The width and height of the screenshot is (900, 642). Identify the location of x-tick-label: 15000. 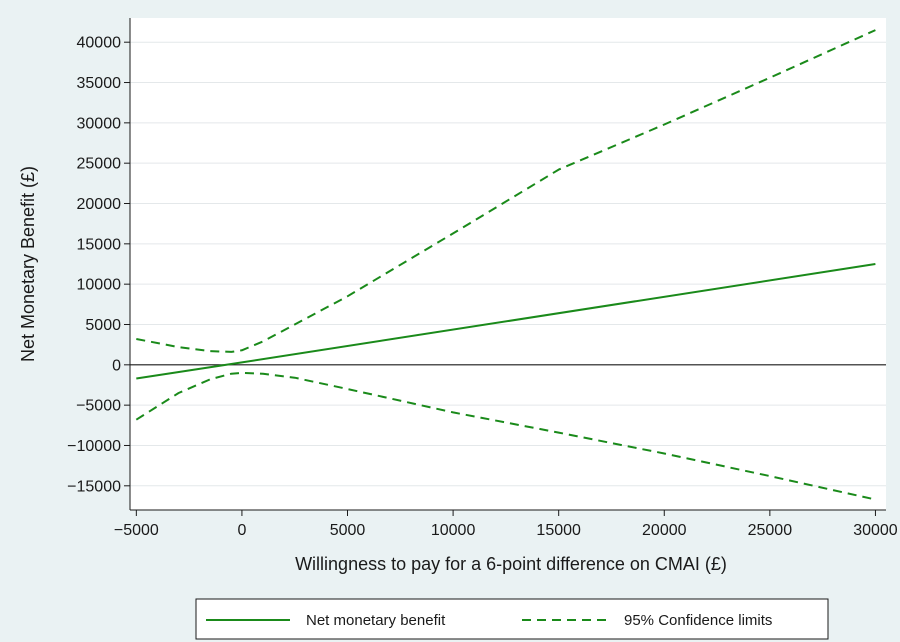
(558, 530).